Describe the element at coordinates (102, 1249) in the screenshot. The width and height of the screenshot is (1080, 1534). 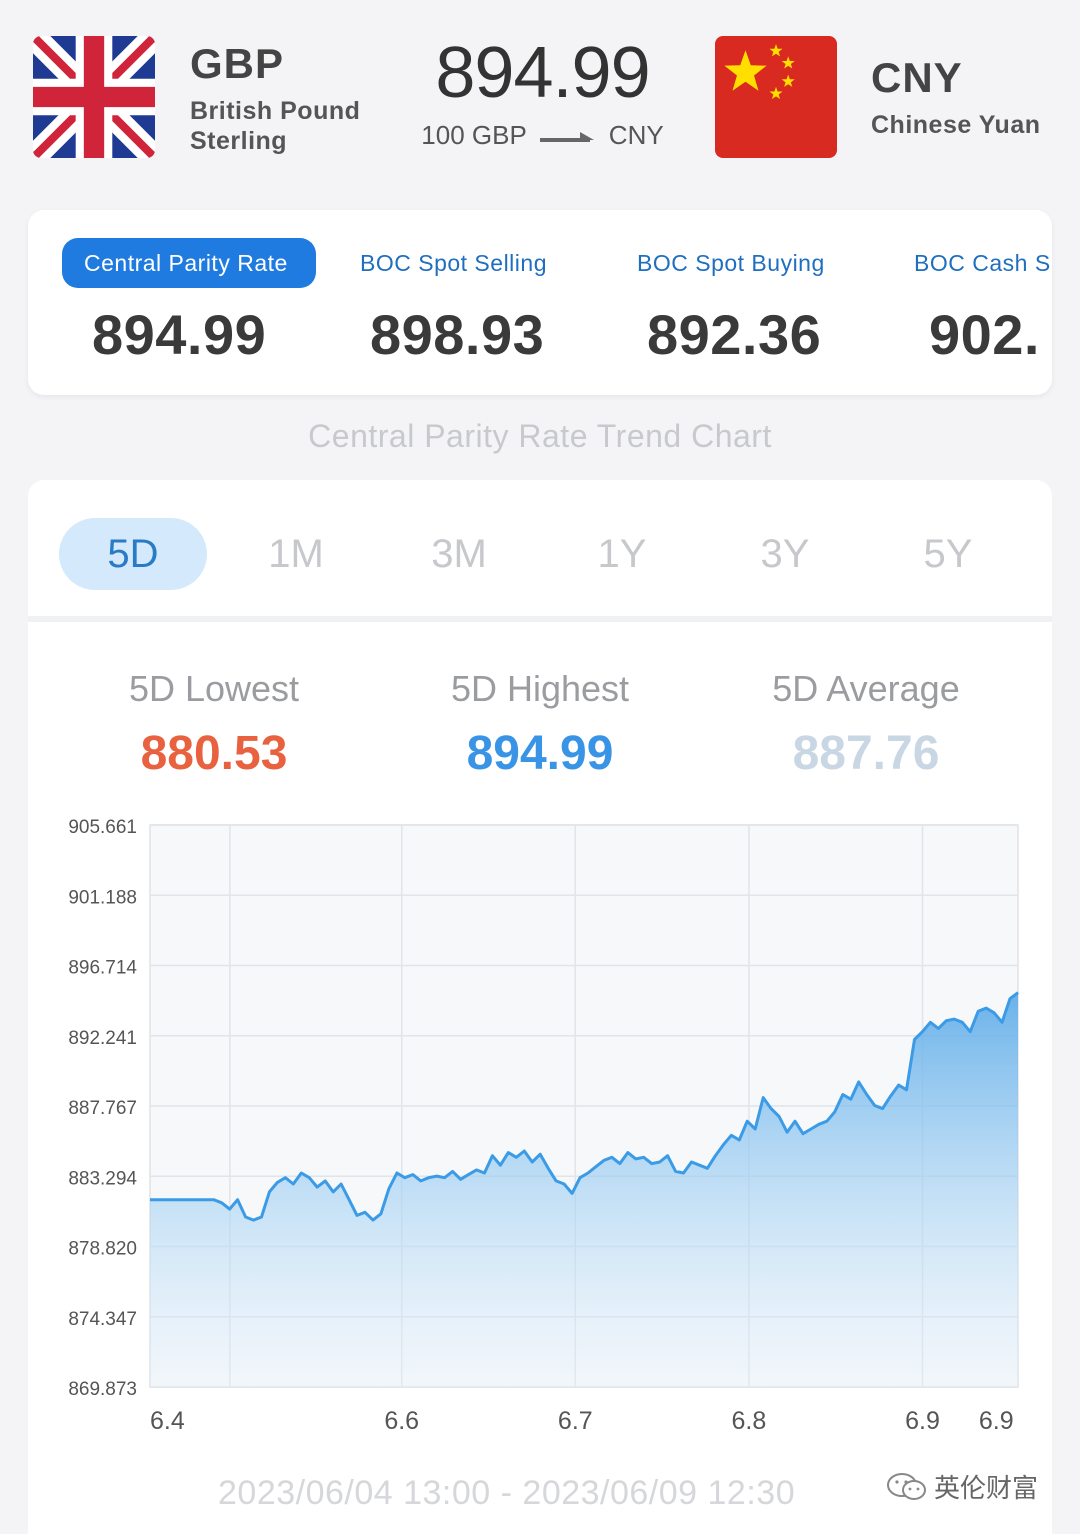
I see `y-tick-label: 878.820` at that location.